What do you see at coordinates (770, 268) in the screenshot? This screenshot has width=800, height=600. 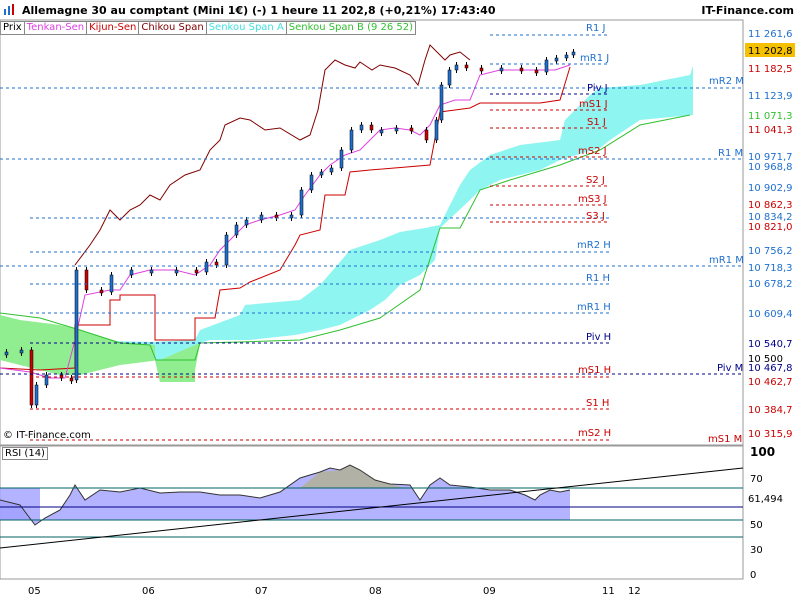 I see `price-tick: 10 718,3` at bounding box center [770, 268].